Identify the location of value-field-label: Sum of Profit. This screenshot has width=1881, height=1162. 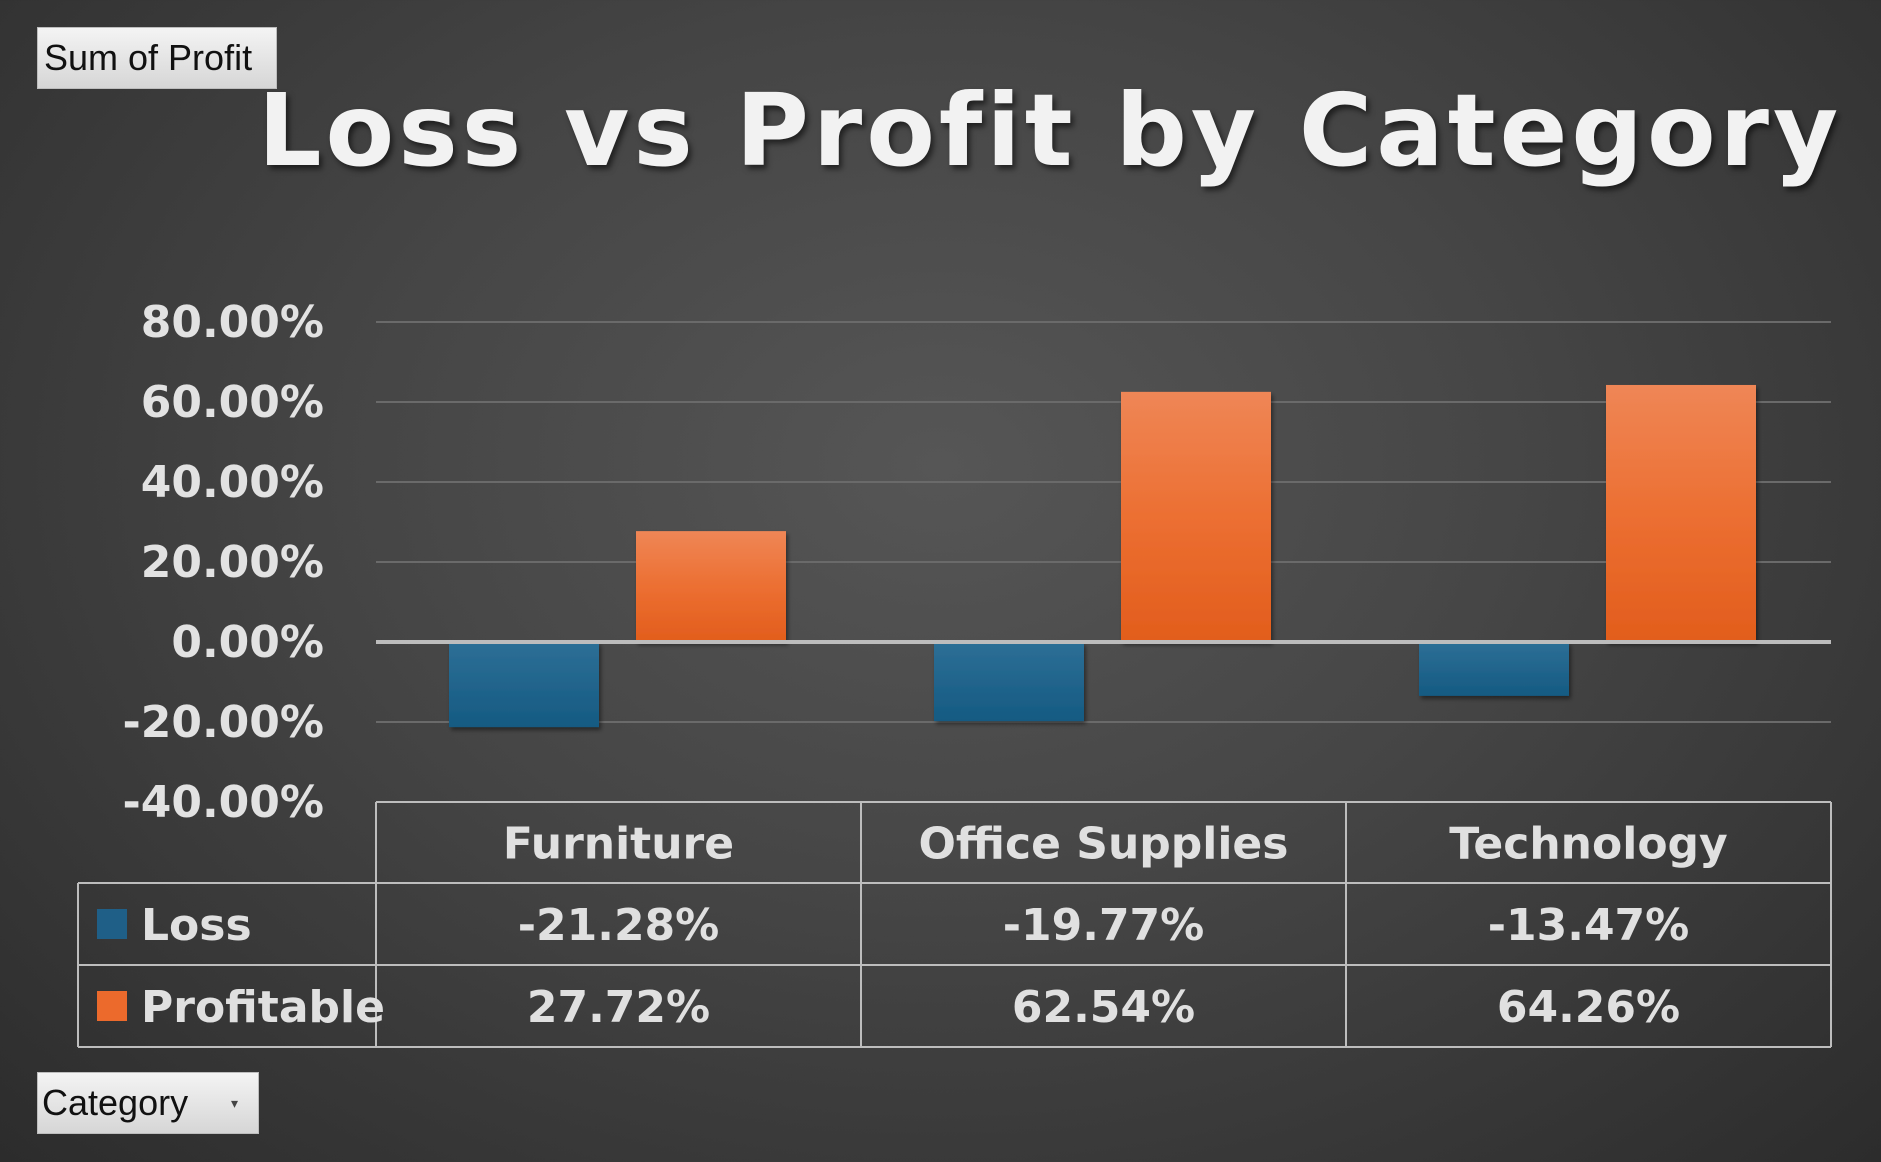
(148, 57).